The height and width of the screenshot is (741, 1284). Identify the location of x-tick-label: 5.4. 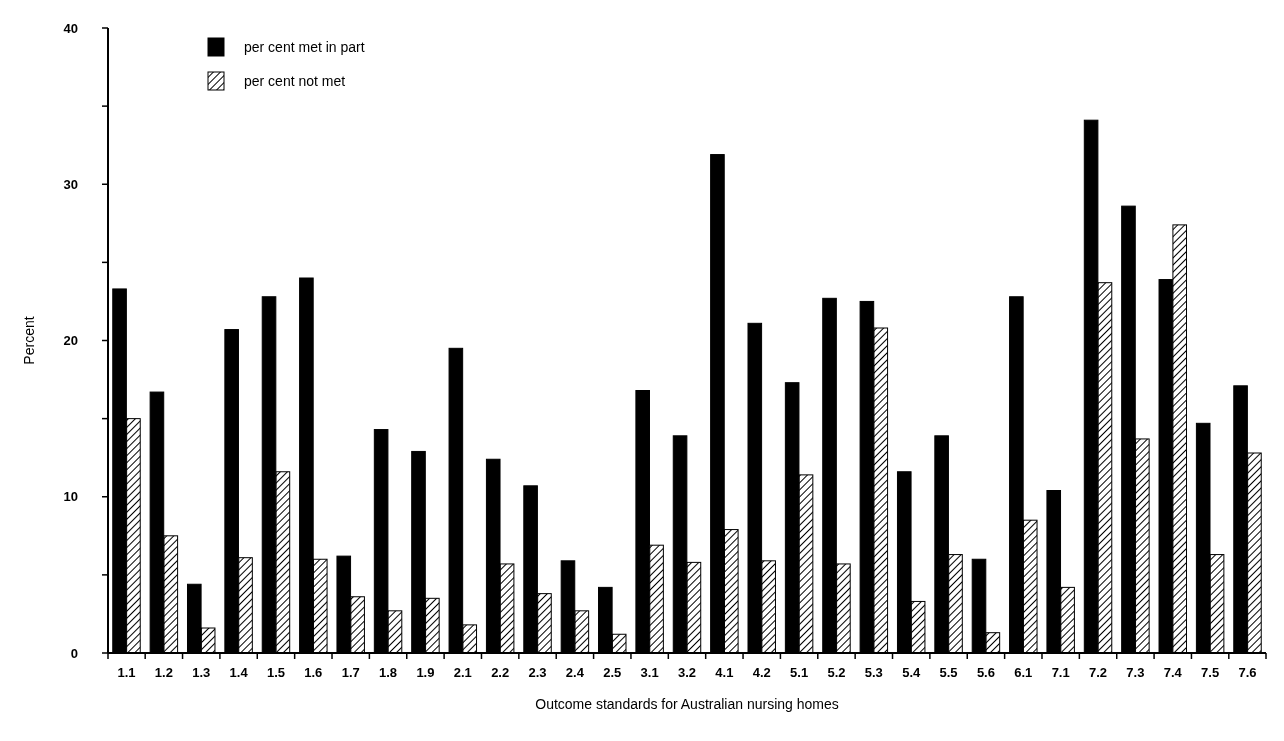
(911, 672).